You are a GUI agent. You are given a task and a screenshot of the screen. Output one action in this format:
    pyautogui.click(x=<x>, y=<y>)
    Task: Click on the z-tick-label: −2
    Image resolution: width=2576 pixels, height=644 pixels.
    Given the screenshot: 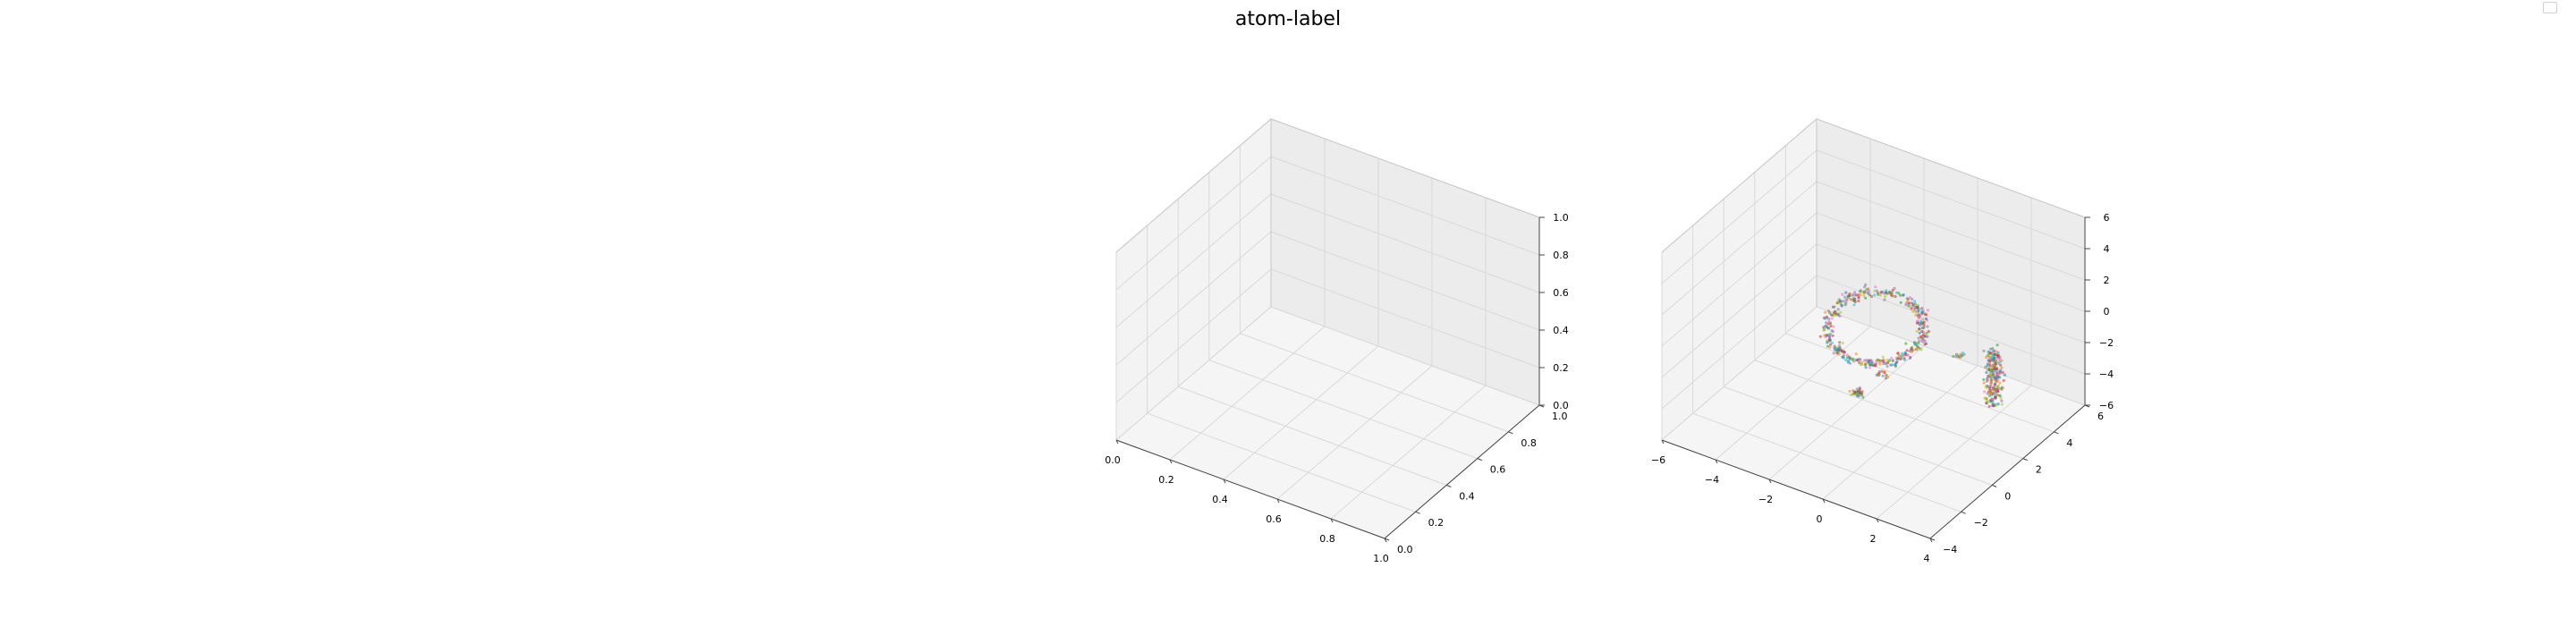 What is the action you would take?
    pyautogui.click(x=2106, y=343)
    